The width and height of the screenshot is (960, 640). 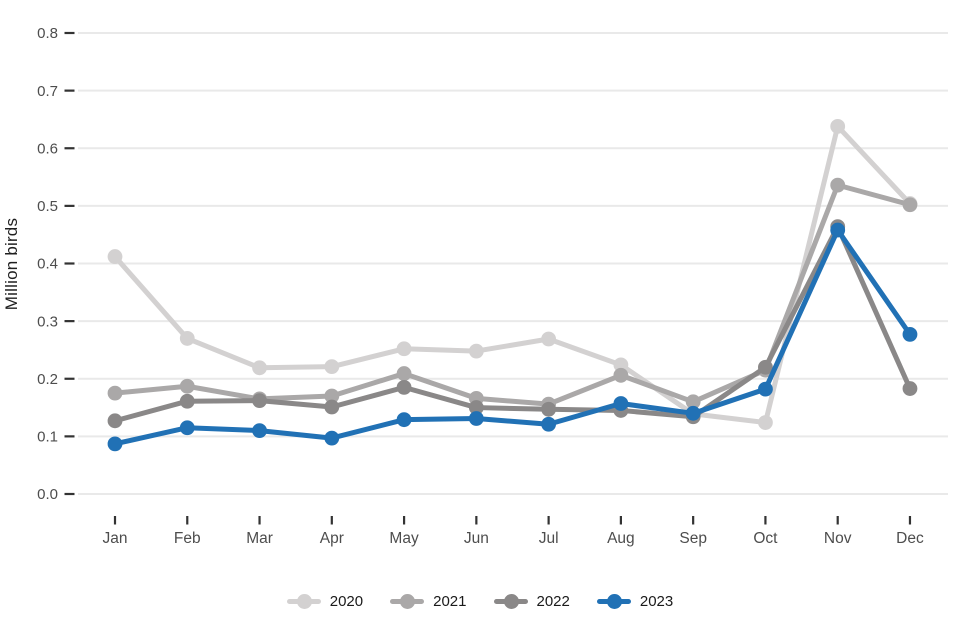 I want to click on legend-key-2020-line-dot-icon, so click(x=303, y=601).